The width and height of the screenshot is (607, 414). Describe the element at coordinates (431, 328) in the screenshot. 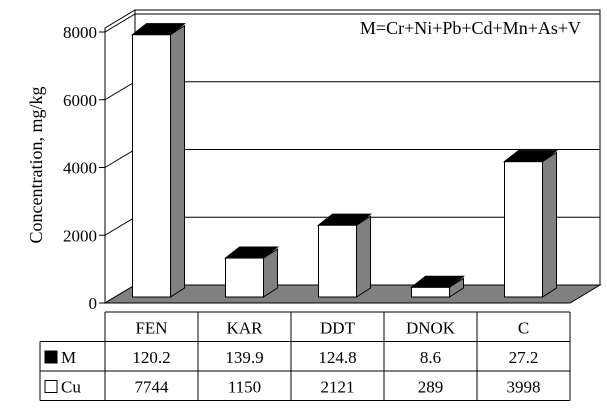

I see `x-tick-label: DNOK` at that location.